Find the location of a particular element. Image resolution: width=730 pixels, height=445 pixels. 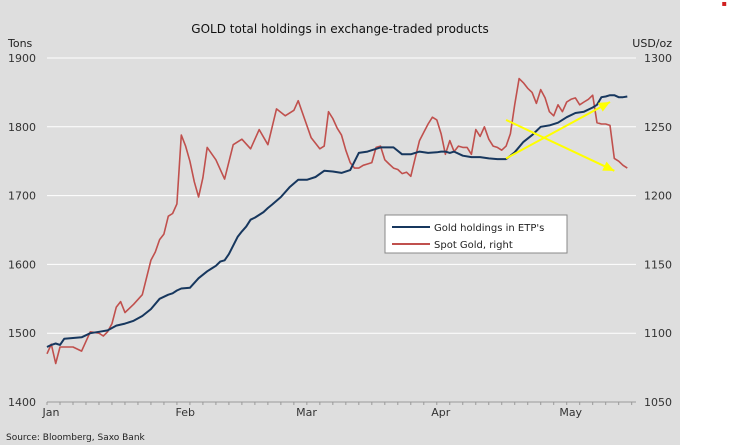

legend-label-holdings: Gold holdings in ETP's is located at coordinates (489, 228).